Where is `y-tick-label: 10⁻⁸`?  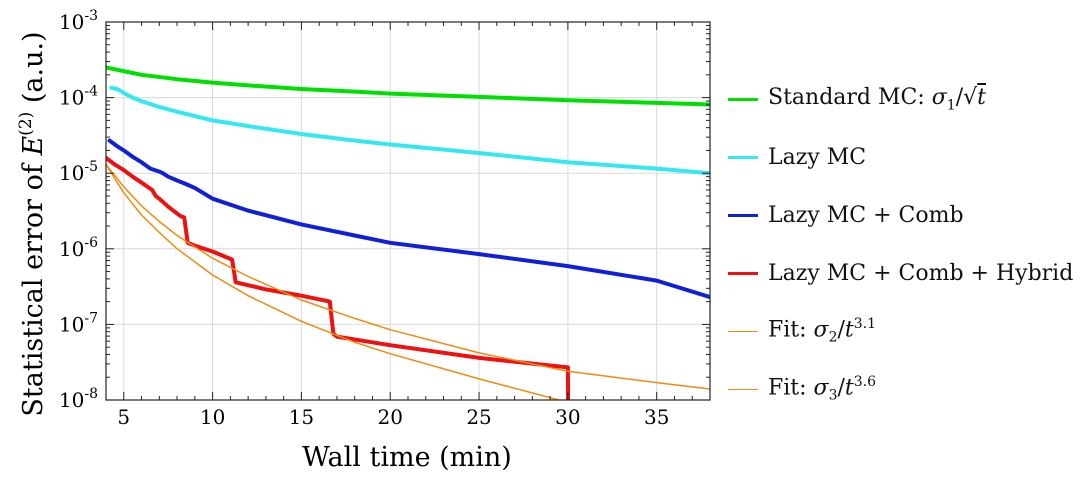 y-tick-label: 10⁻⁸ is located at coordinates (78, 399).